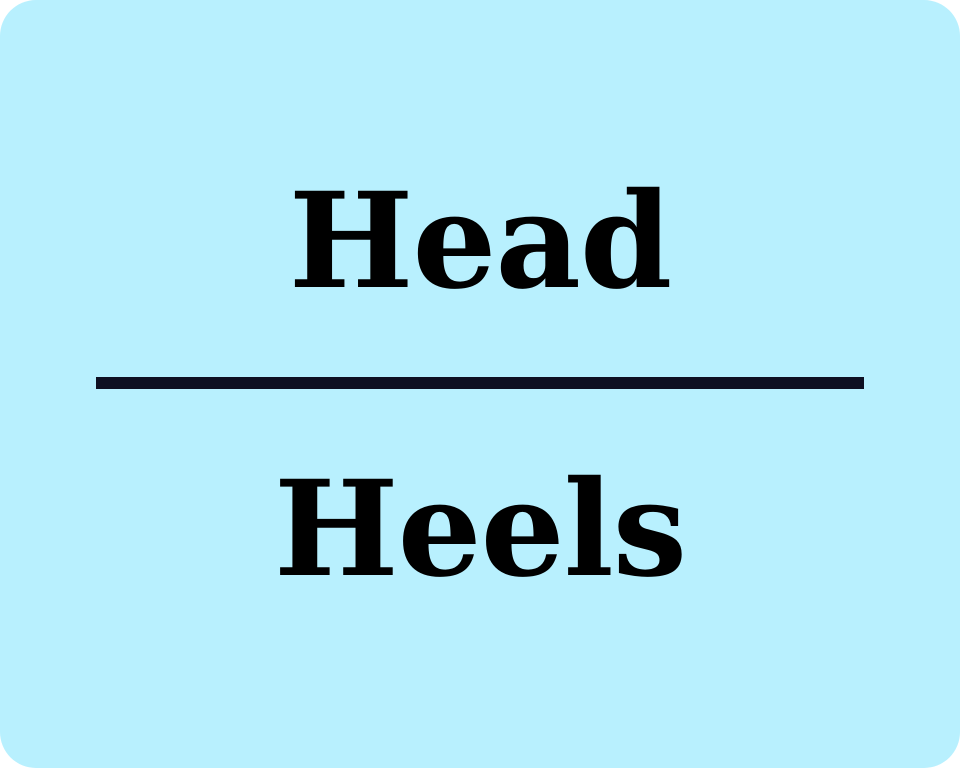 This screenshot has height=768, width=960. What do you see at coordinates (480, 383) in the screenshot?
I see `divider-line` at bounding box center [480, 383].